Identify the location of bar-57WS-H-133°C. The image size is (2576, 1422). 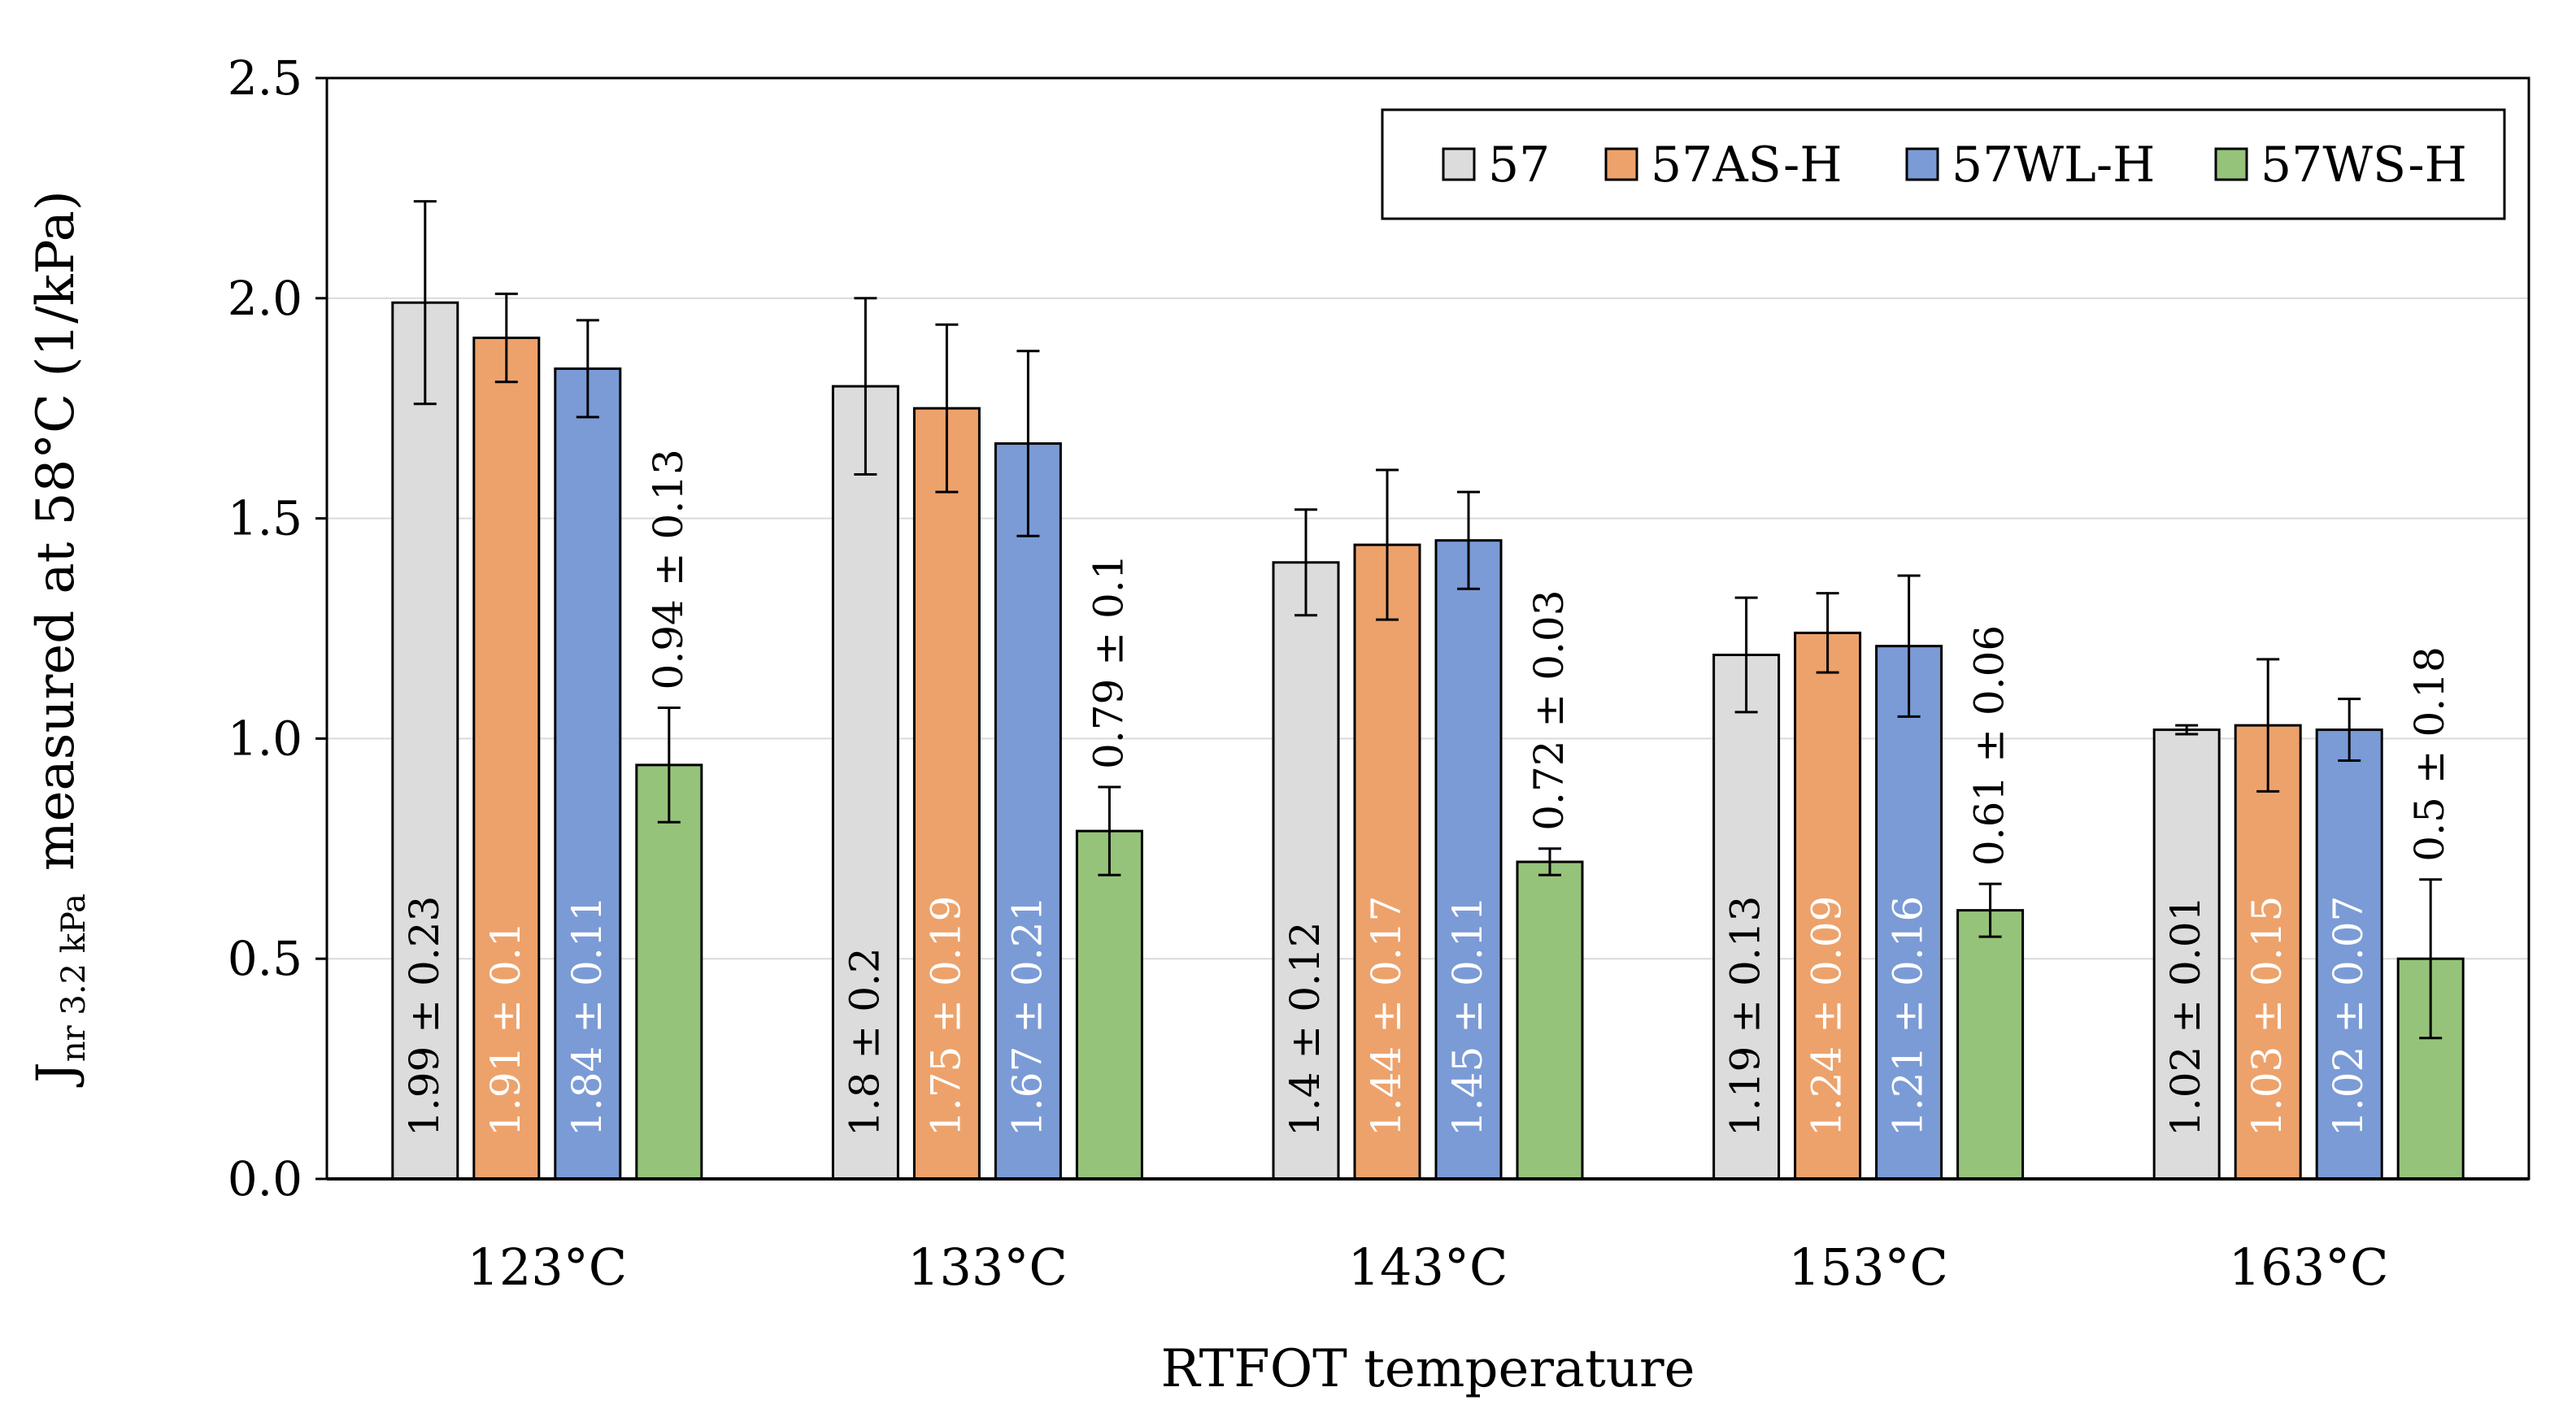
(1109, 1005).